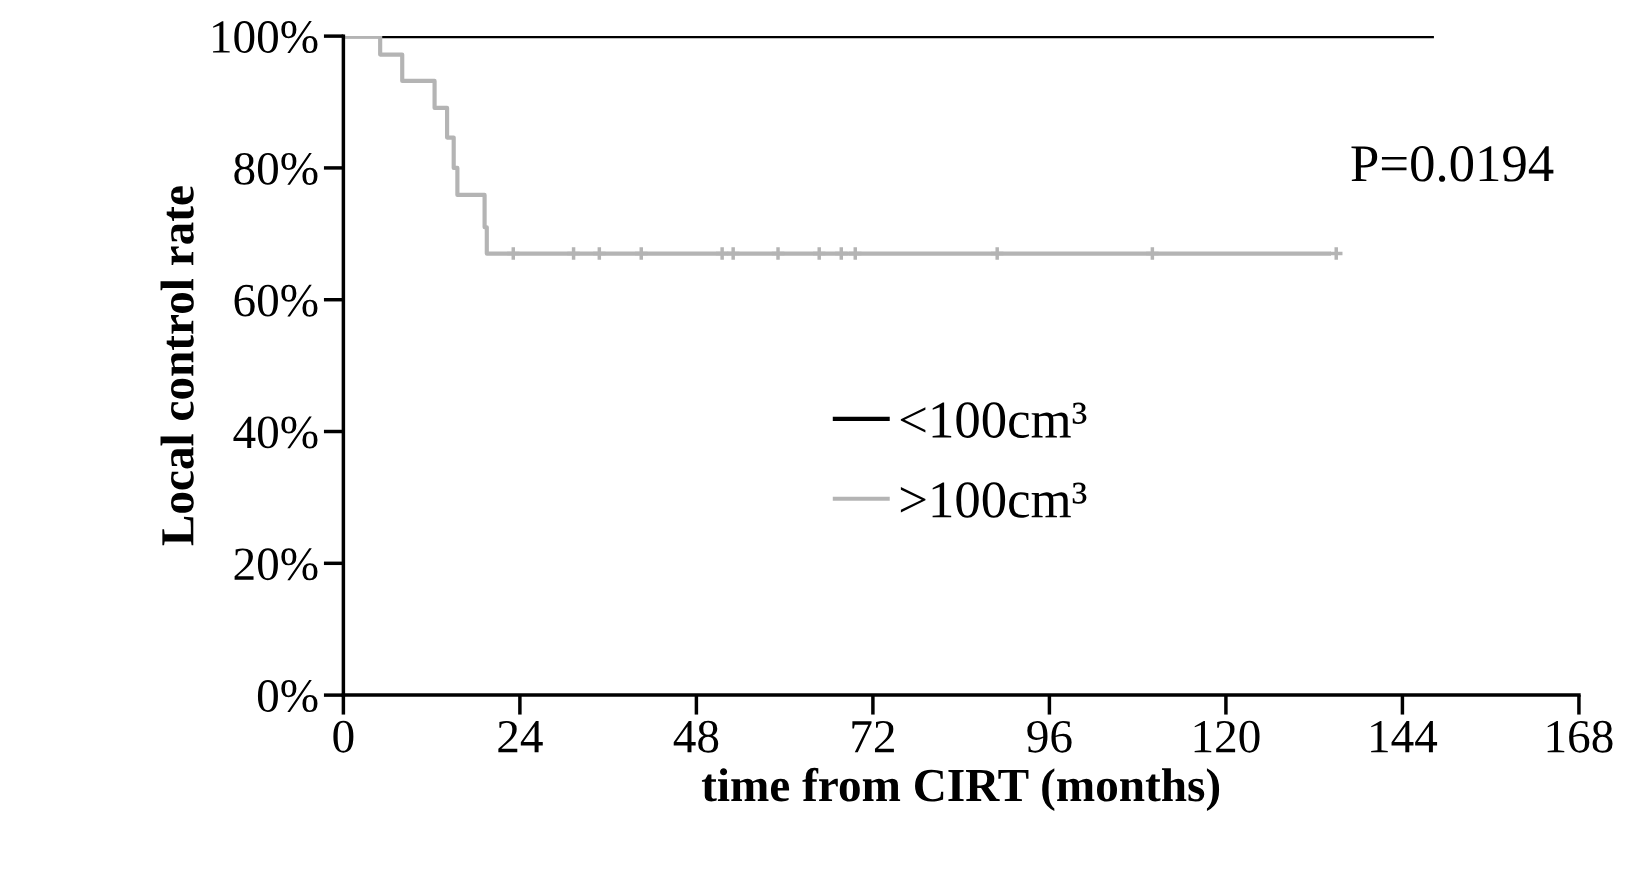  What do you see at coordinates (696, 736) in the screenshot?
I see `x-tick-label: 48` at bounding box center [696, 736].